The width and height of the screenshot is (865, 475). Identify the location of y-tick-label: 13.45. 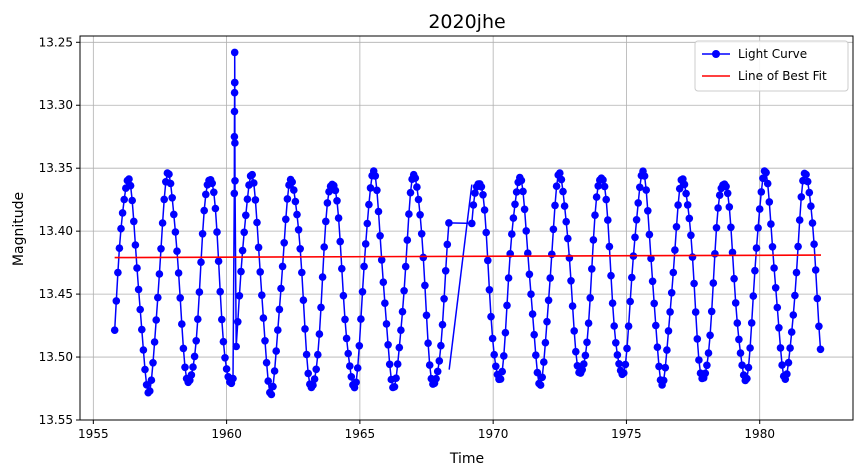
(56, 294).